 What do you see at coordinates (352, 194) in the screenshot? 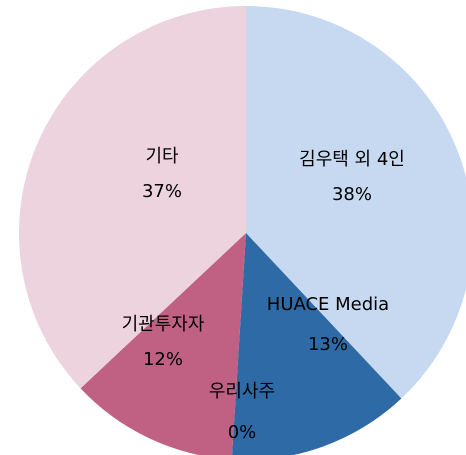
I see `slice-value-label: 38%` at bounding box center [352, 194].